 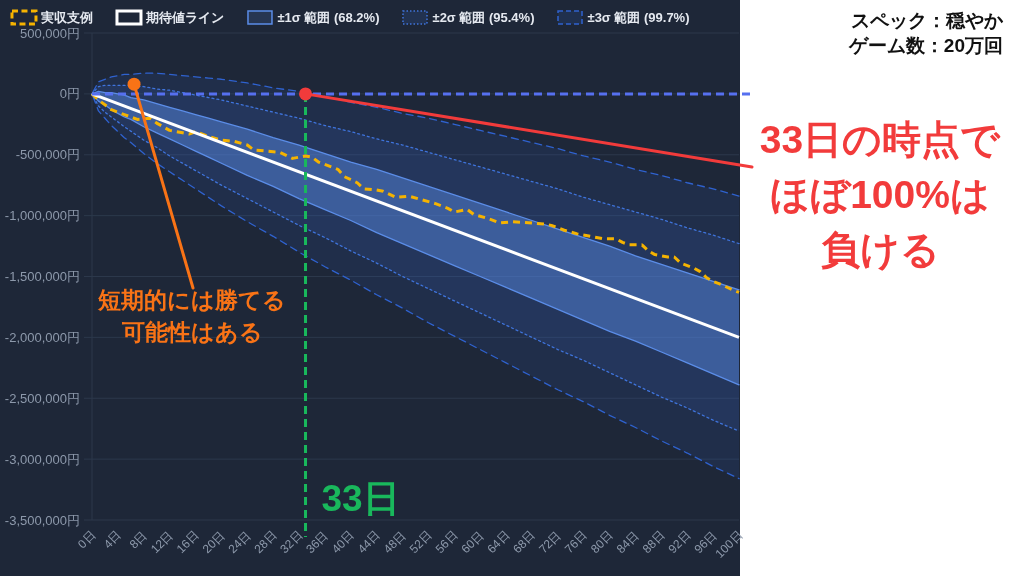 What do you see at coordinates (265, 542) in the screenshot?
I see `x-tick-label: 28日` at bounding box center [265, 542].